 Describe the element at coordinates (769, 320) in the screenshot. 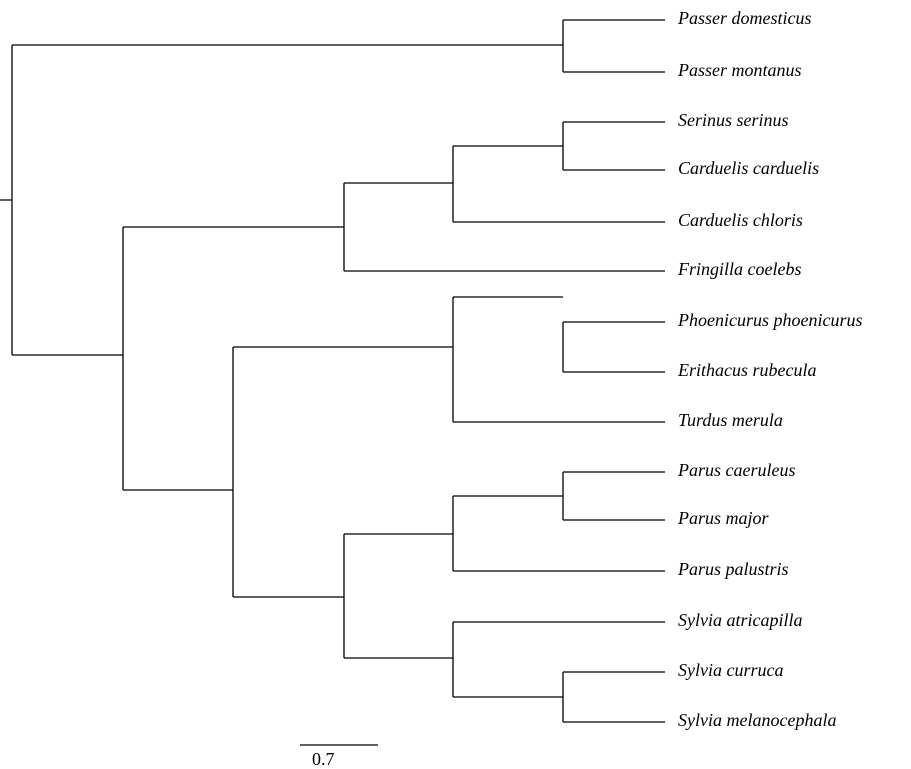

I see `leaf-label: Phoenicurus phoenicurus` at that location.